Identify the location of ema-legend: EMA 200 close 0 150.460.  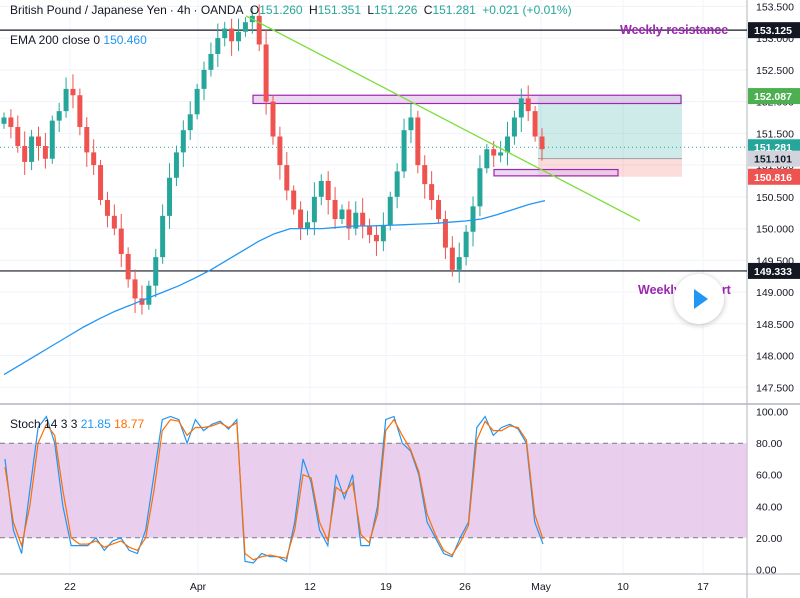
(78, 40).